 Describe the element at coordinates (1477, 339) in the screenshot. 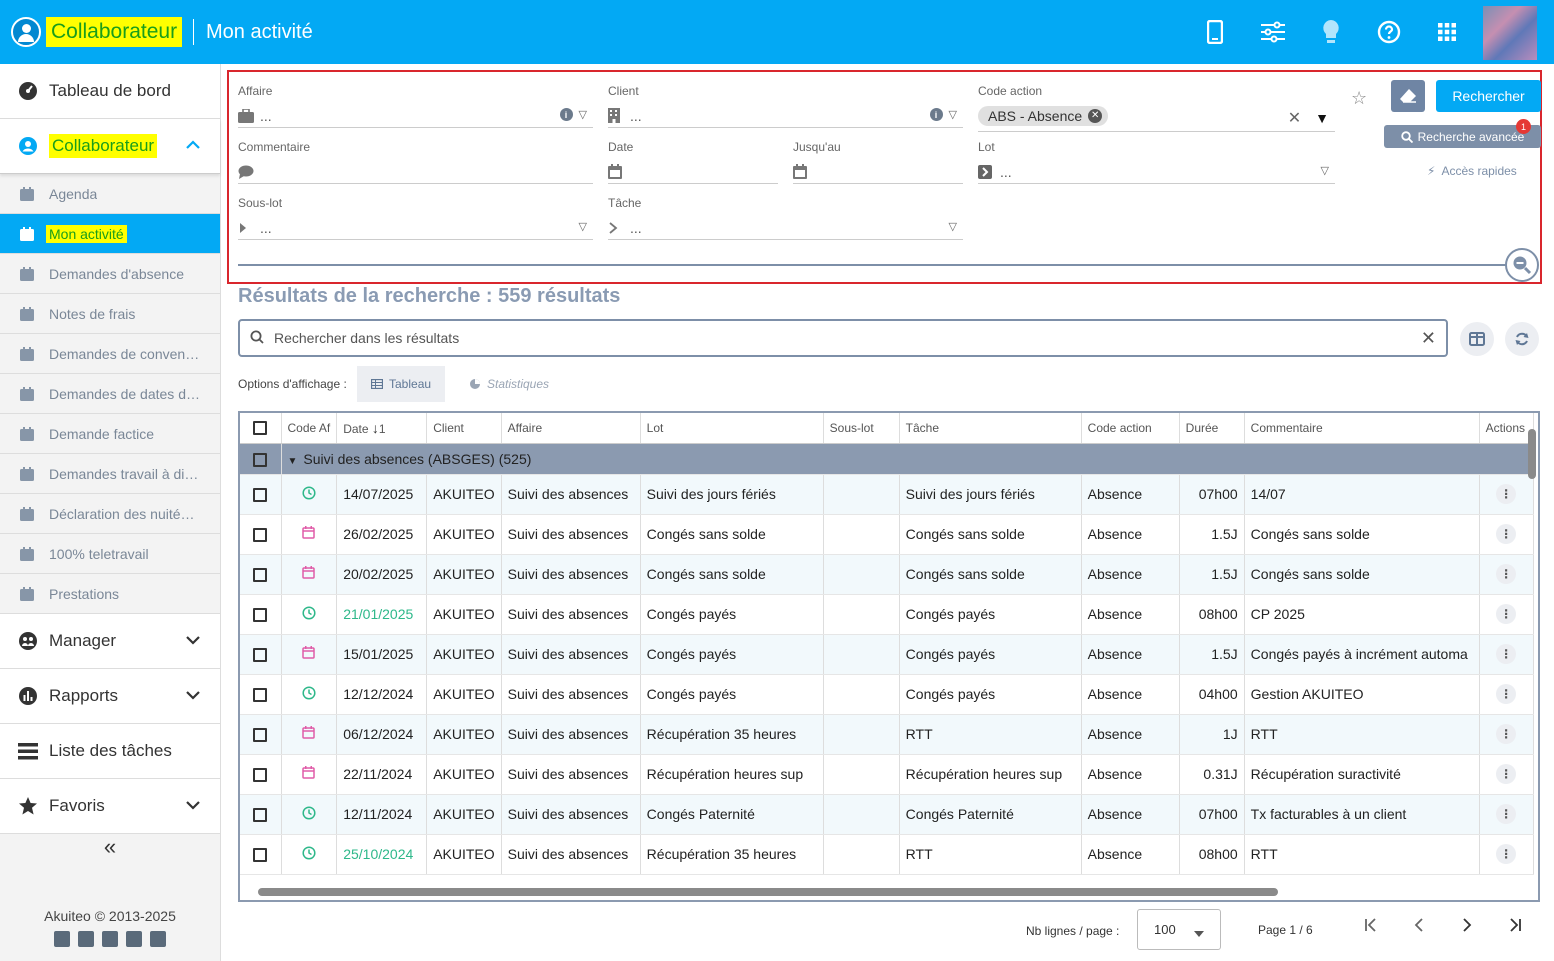

I see `columns-button` at that location.